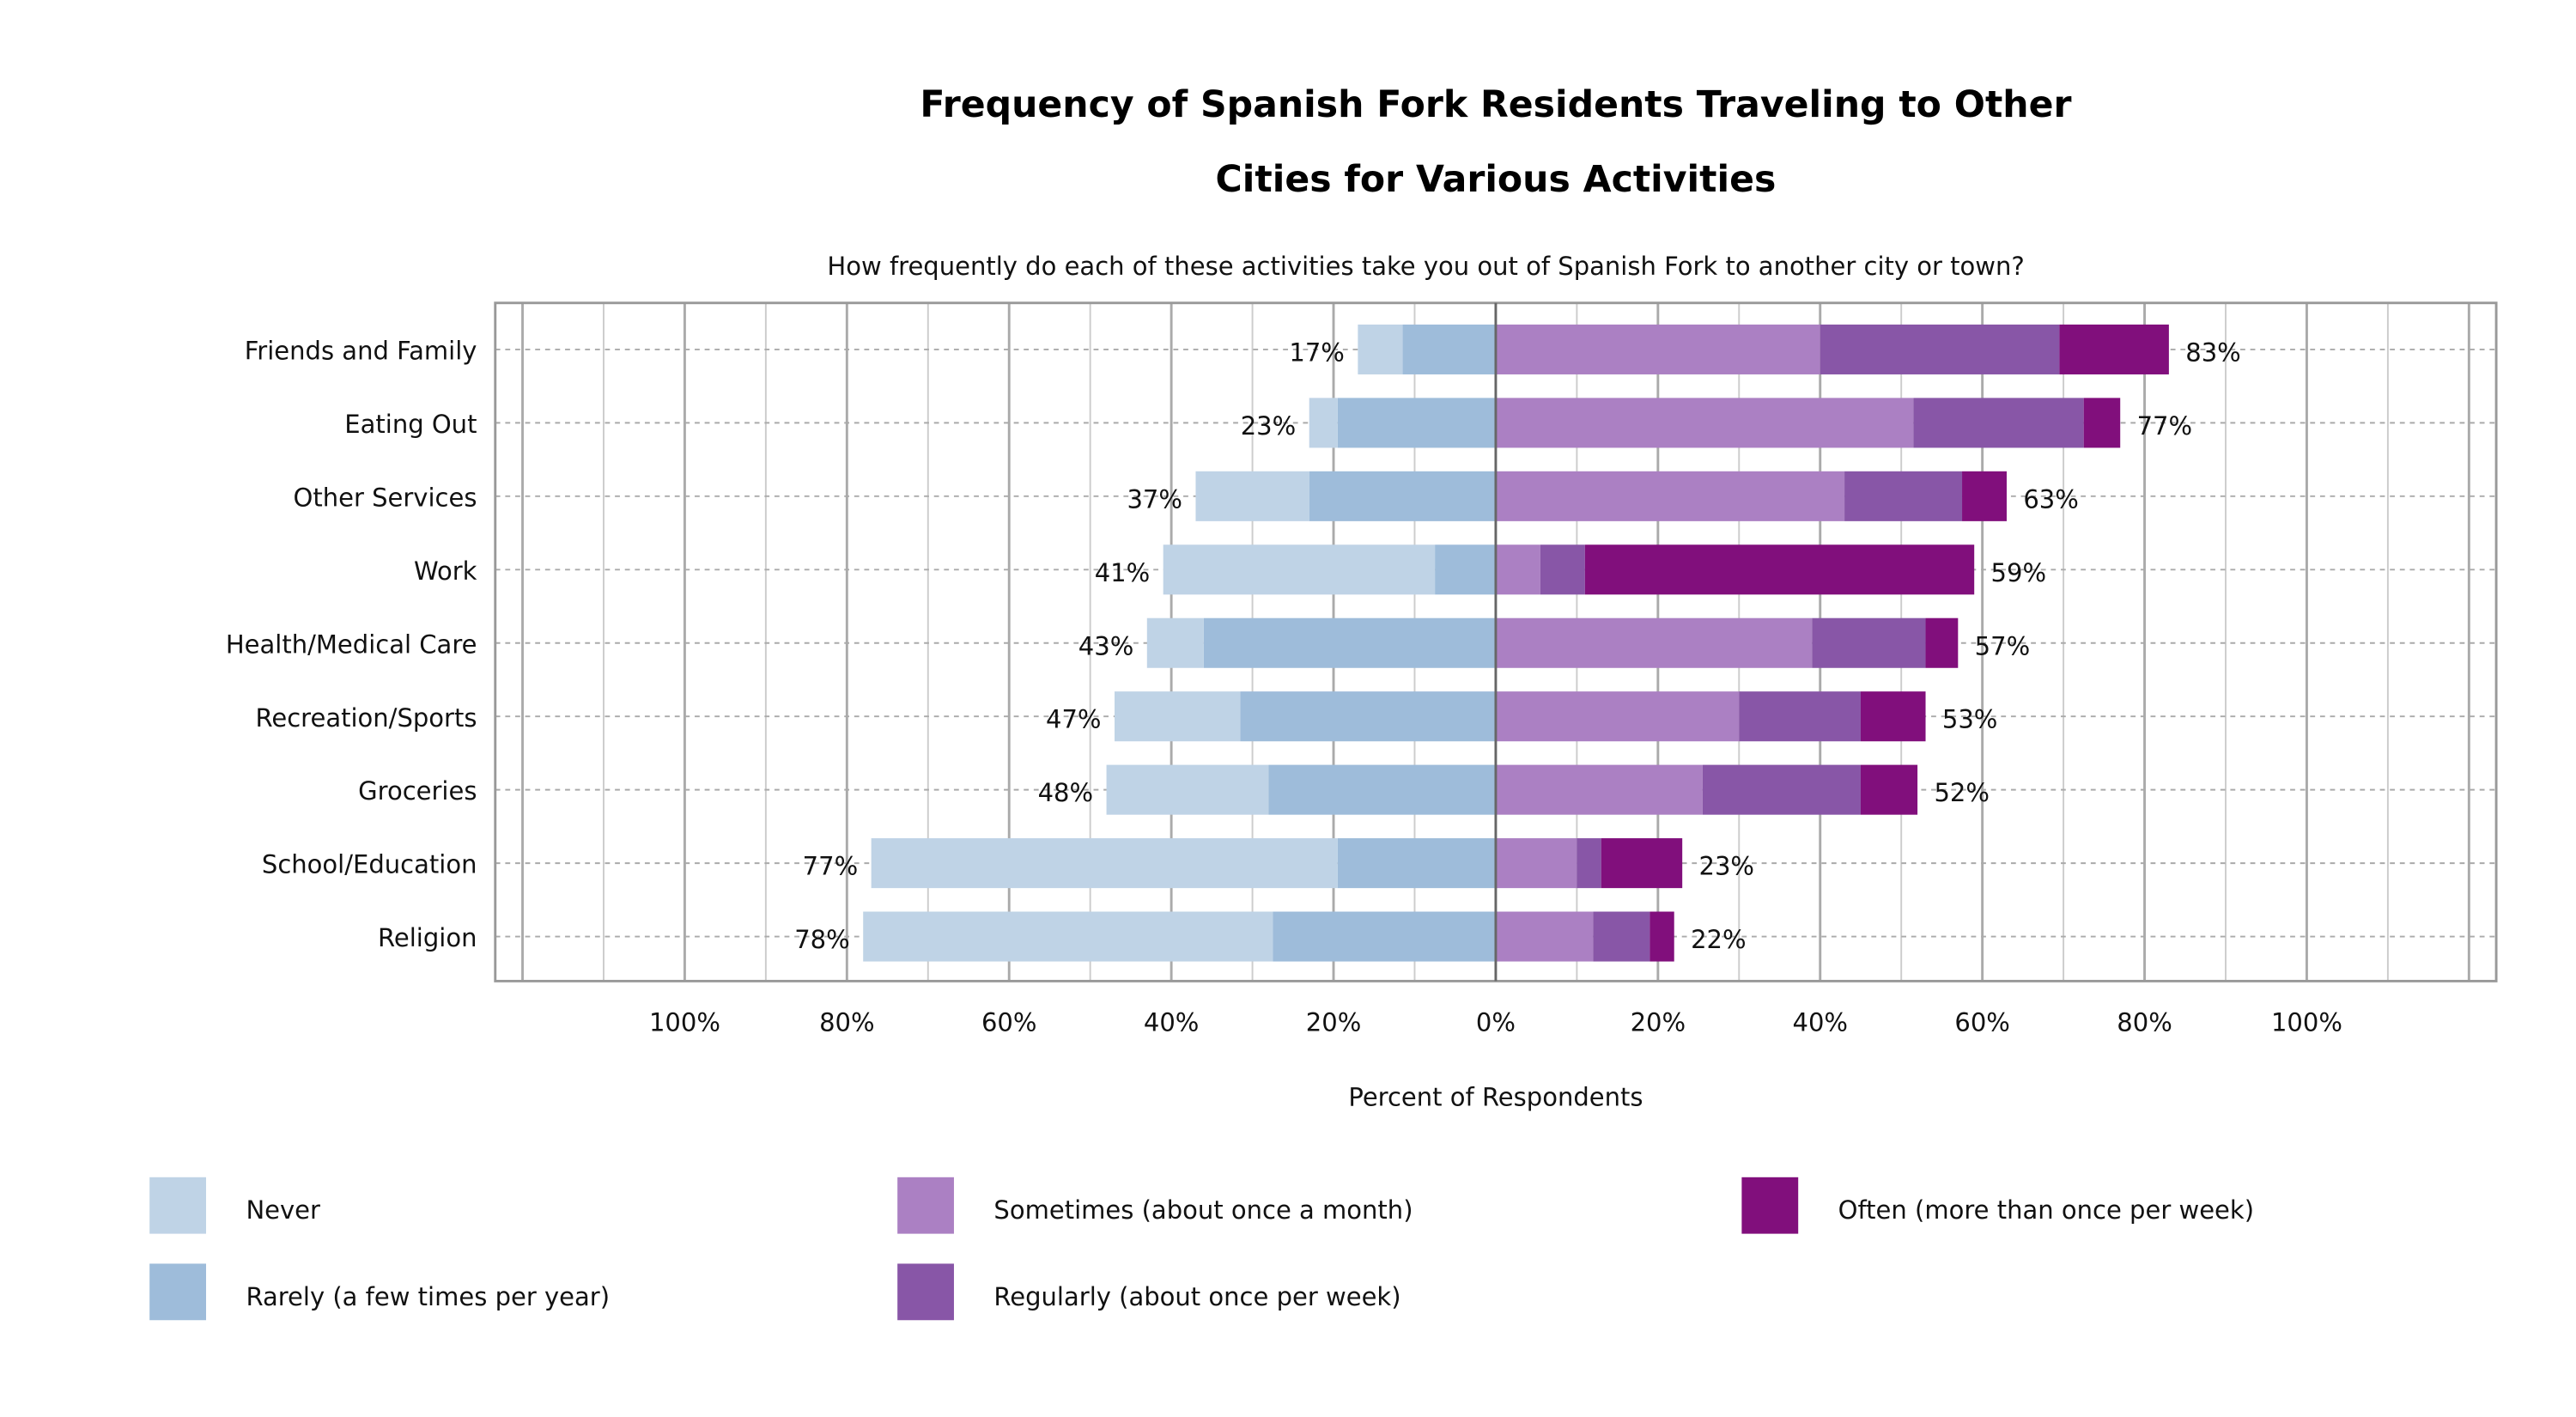 This screenshot has height=1417, width=2576. I want to click on positive-total-label: 53%, so click(1970, 719).